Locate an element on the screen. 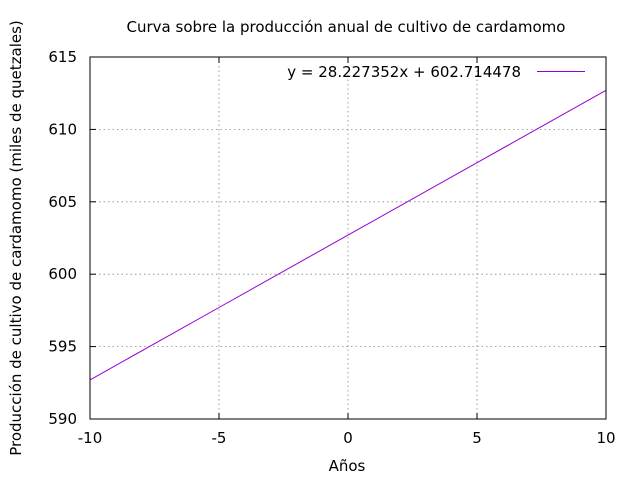 The height and width of the screenshot is (480, 640). legend: y = 28.227352x + 602.714478 is located at coordinates (436, 72).